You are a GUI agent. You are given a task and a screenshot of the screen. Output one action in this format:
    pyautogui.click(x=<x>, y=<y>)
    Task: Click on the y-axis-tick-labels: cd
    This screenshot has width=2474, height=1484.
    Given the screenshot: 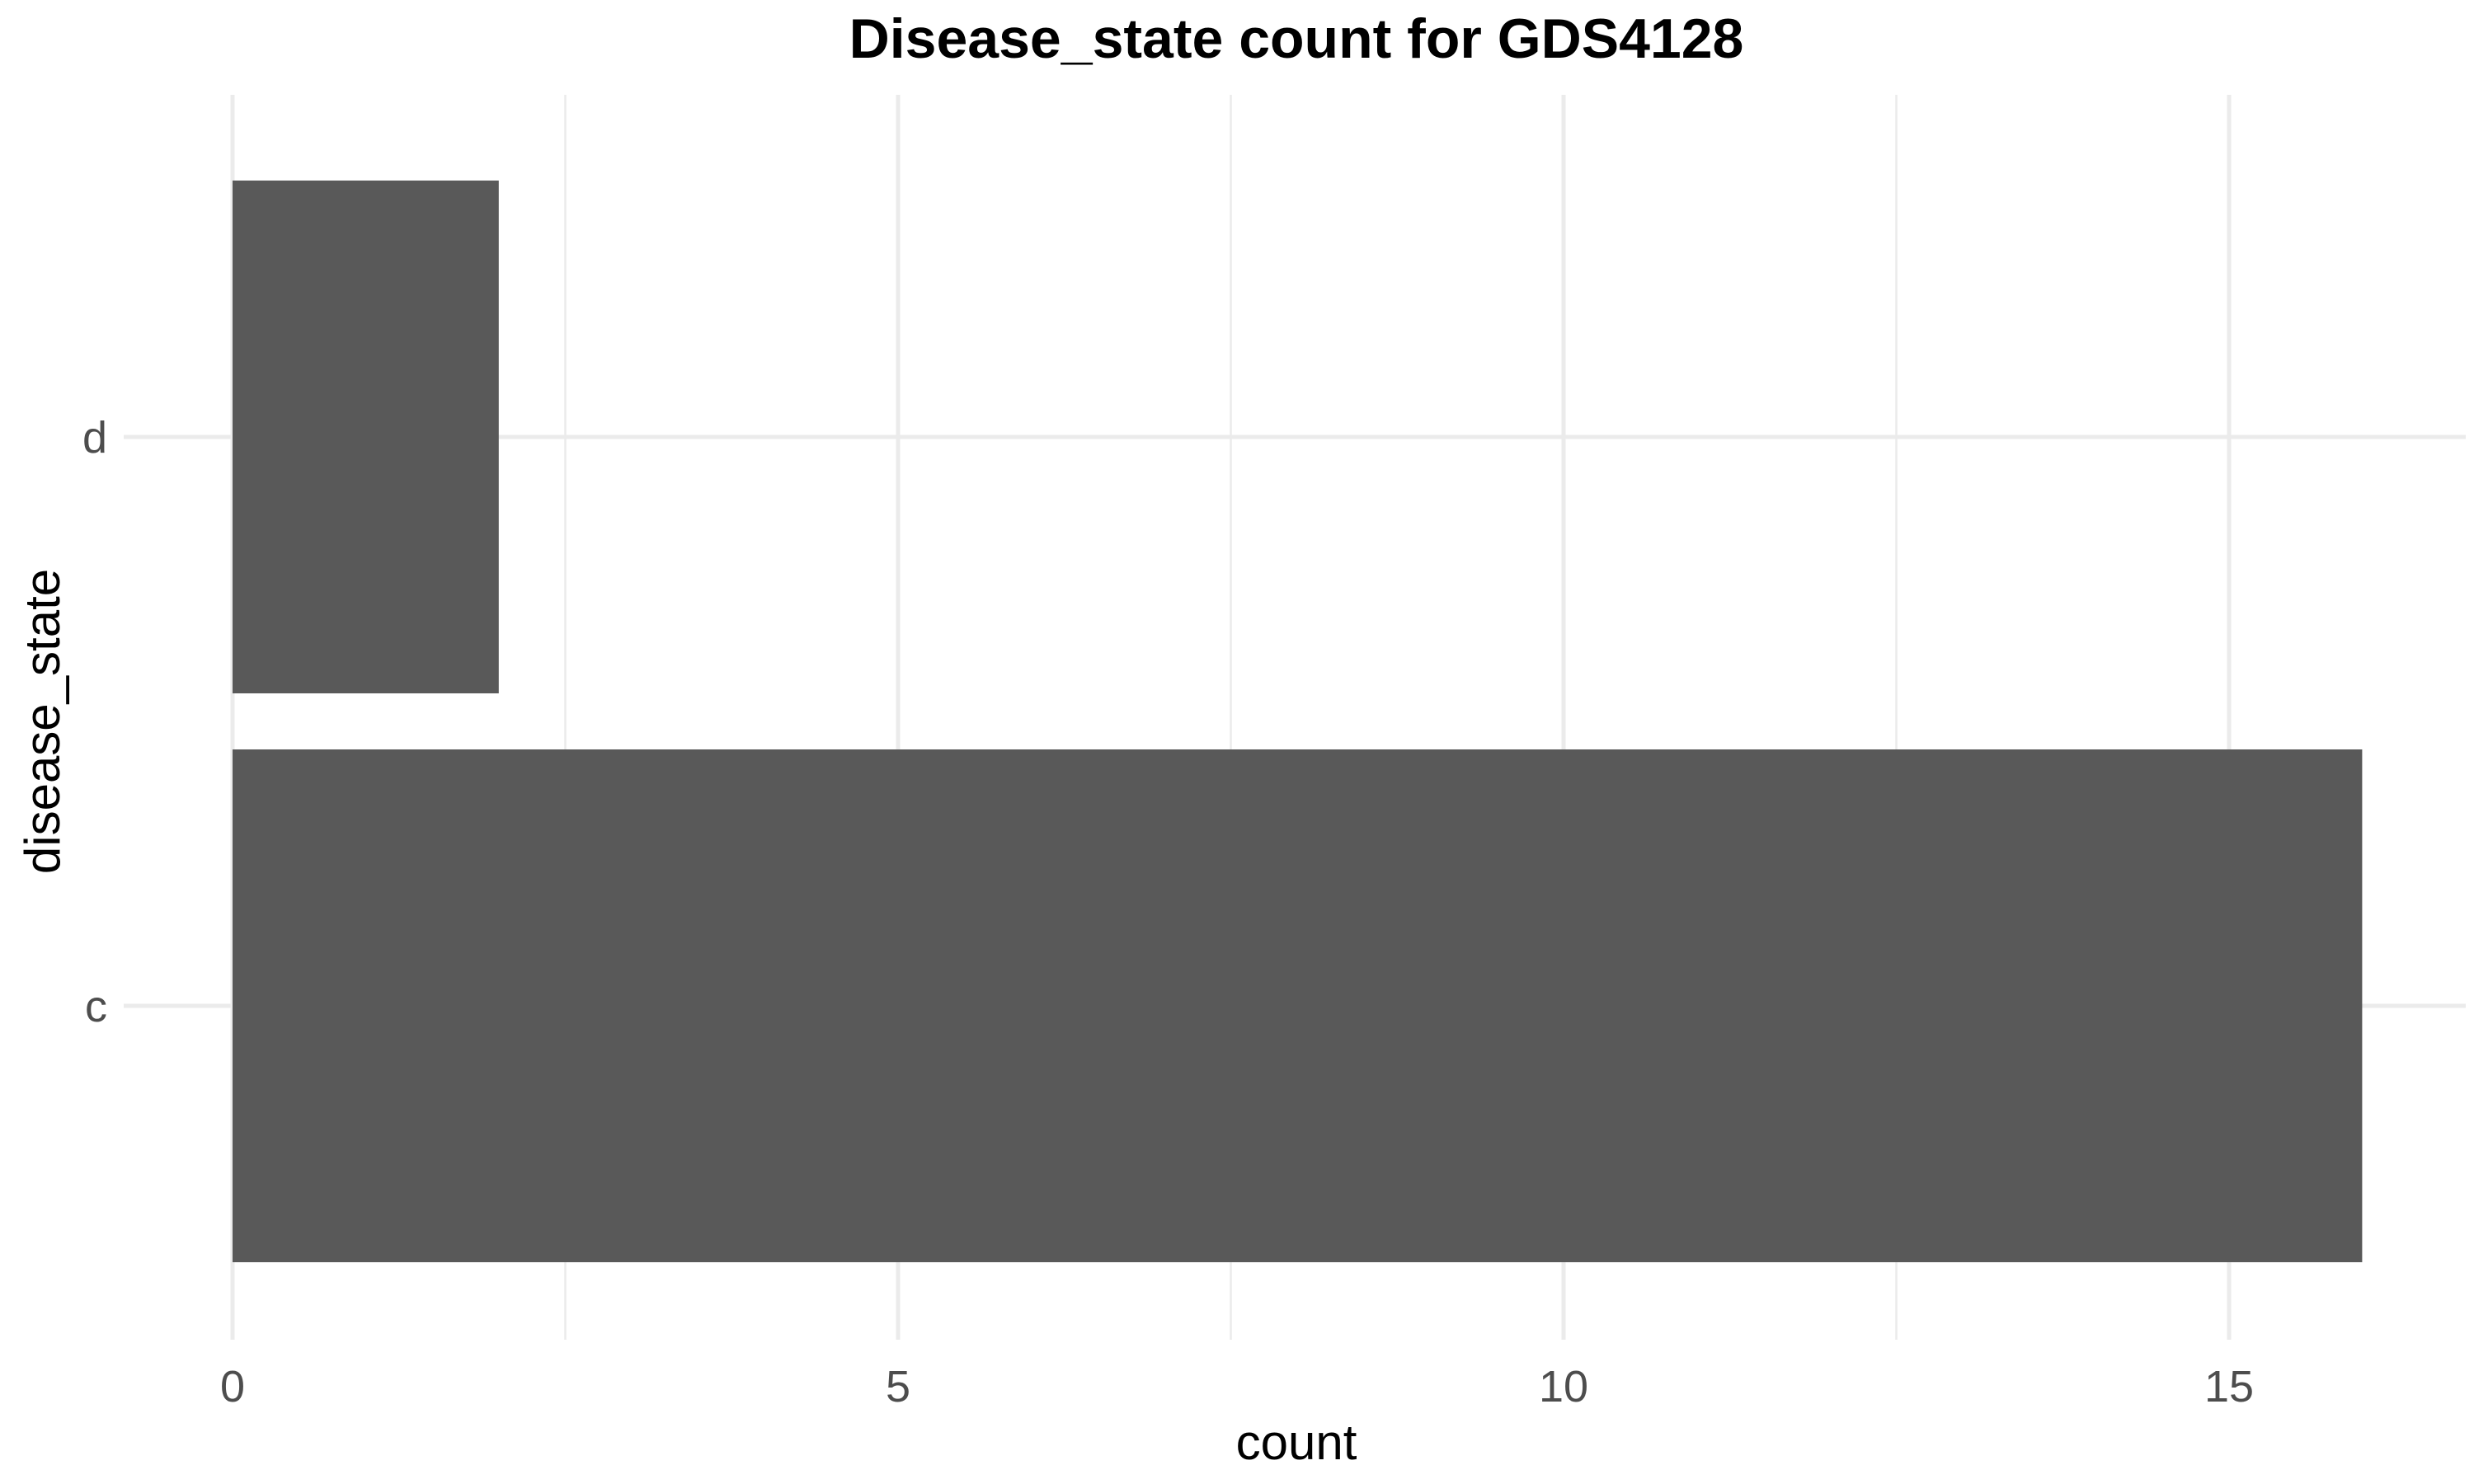 What is the action you would take?
    pyautogui.click(x=94, y=722)
    